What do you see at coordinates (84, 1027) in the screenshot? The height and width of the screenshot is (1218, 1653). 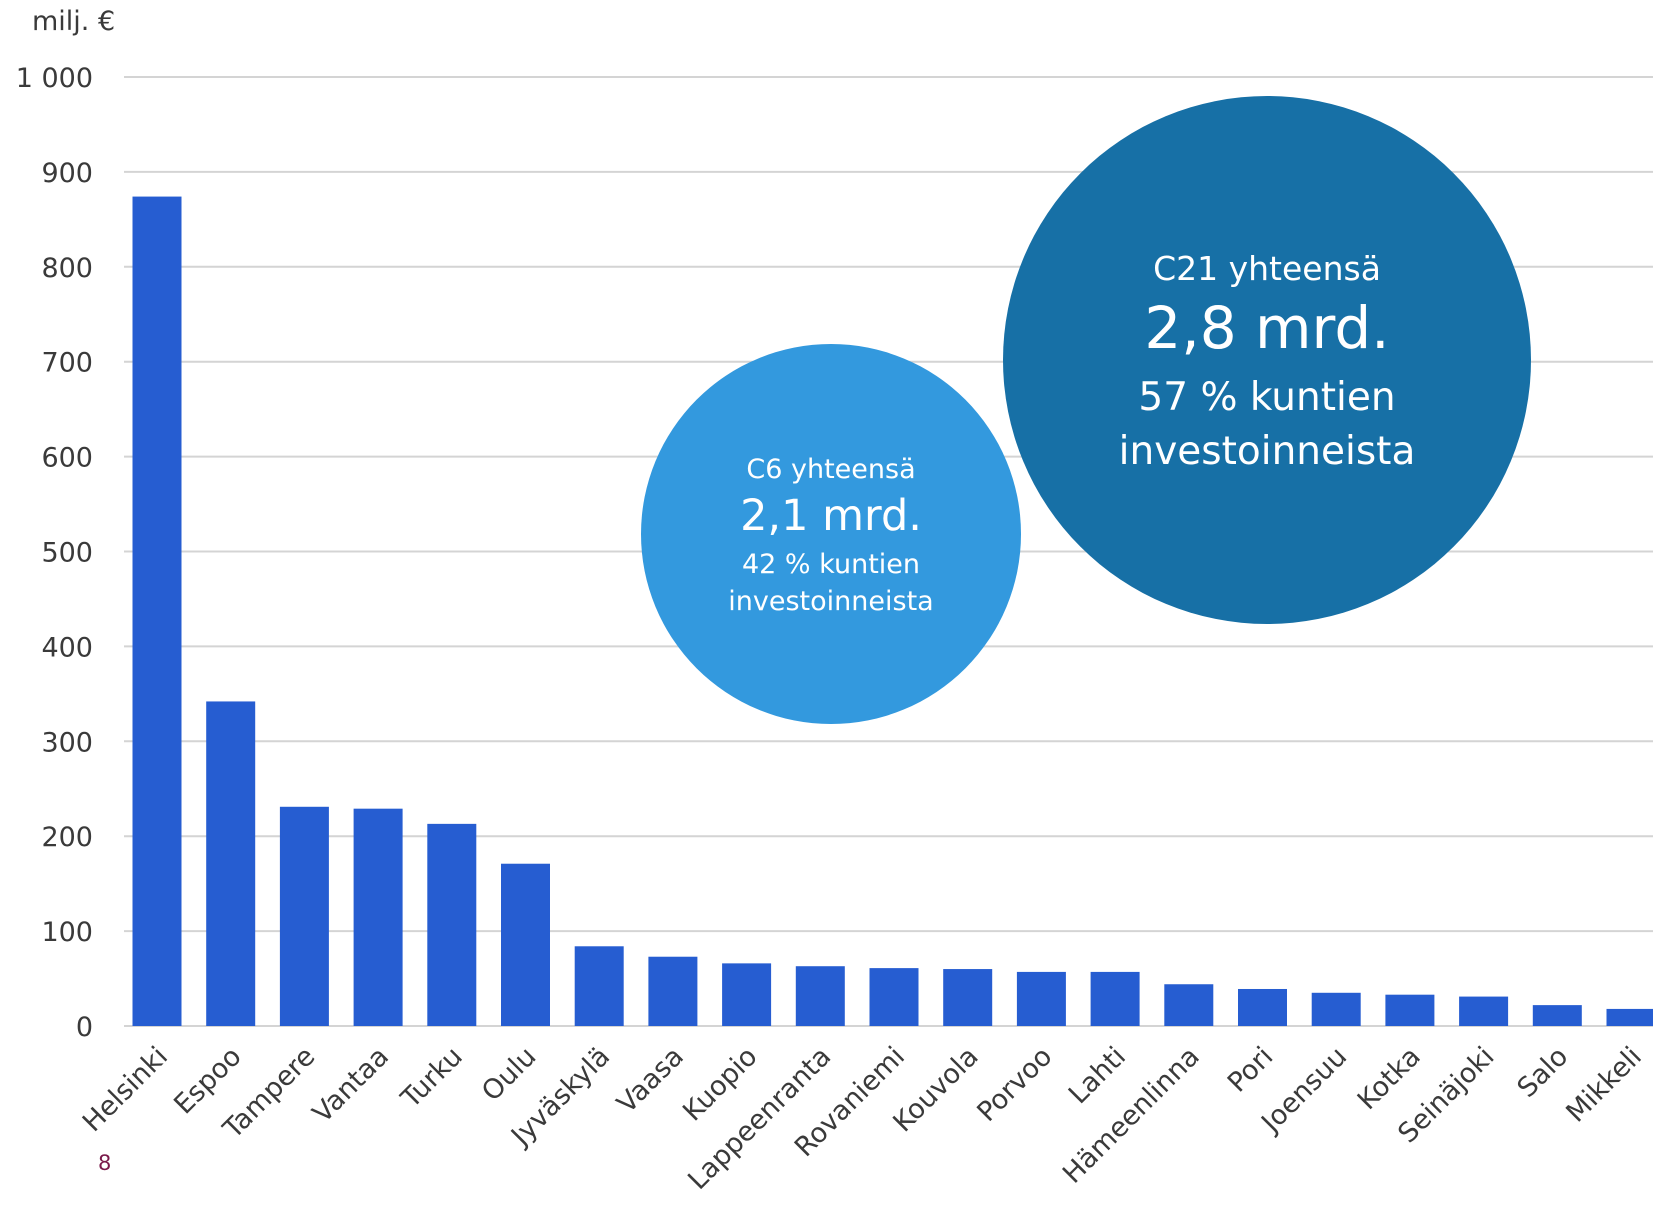 I see `y-tick-label: 0` at bounding box center [84, 1027].